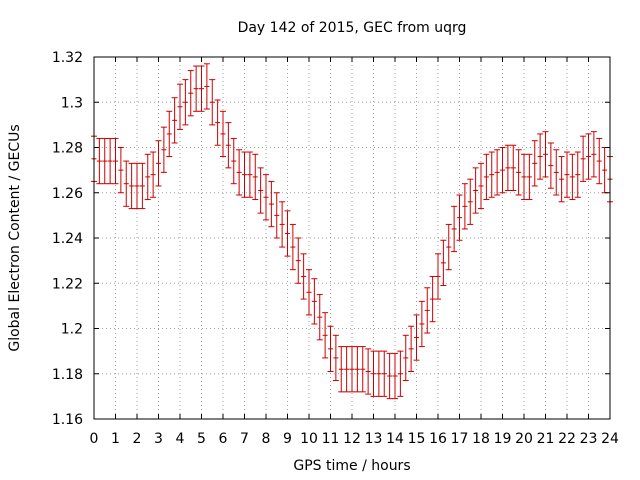  Describe the element at coordinates (15, 237) in the screenshot. I see `y-axis-title: Global Electron Content / GECUs` at that location.